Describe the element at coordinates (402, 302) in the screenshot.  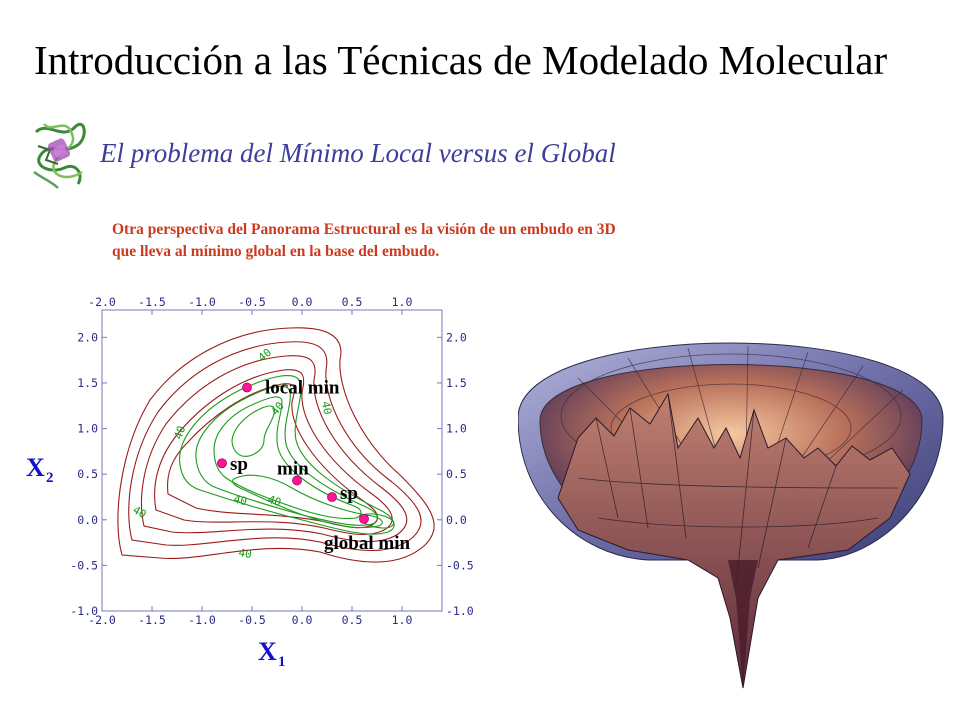
I see `x-tick-label-top: 1.0` at that location.